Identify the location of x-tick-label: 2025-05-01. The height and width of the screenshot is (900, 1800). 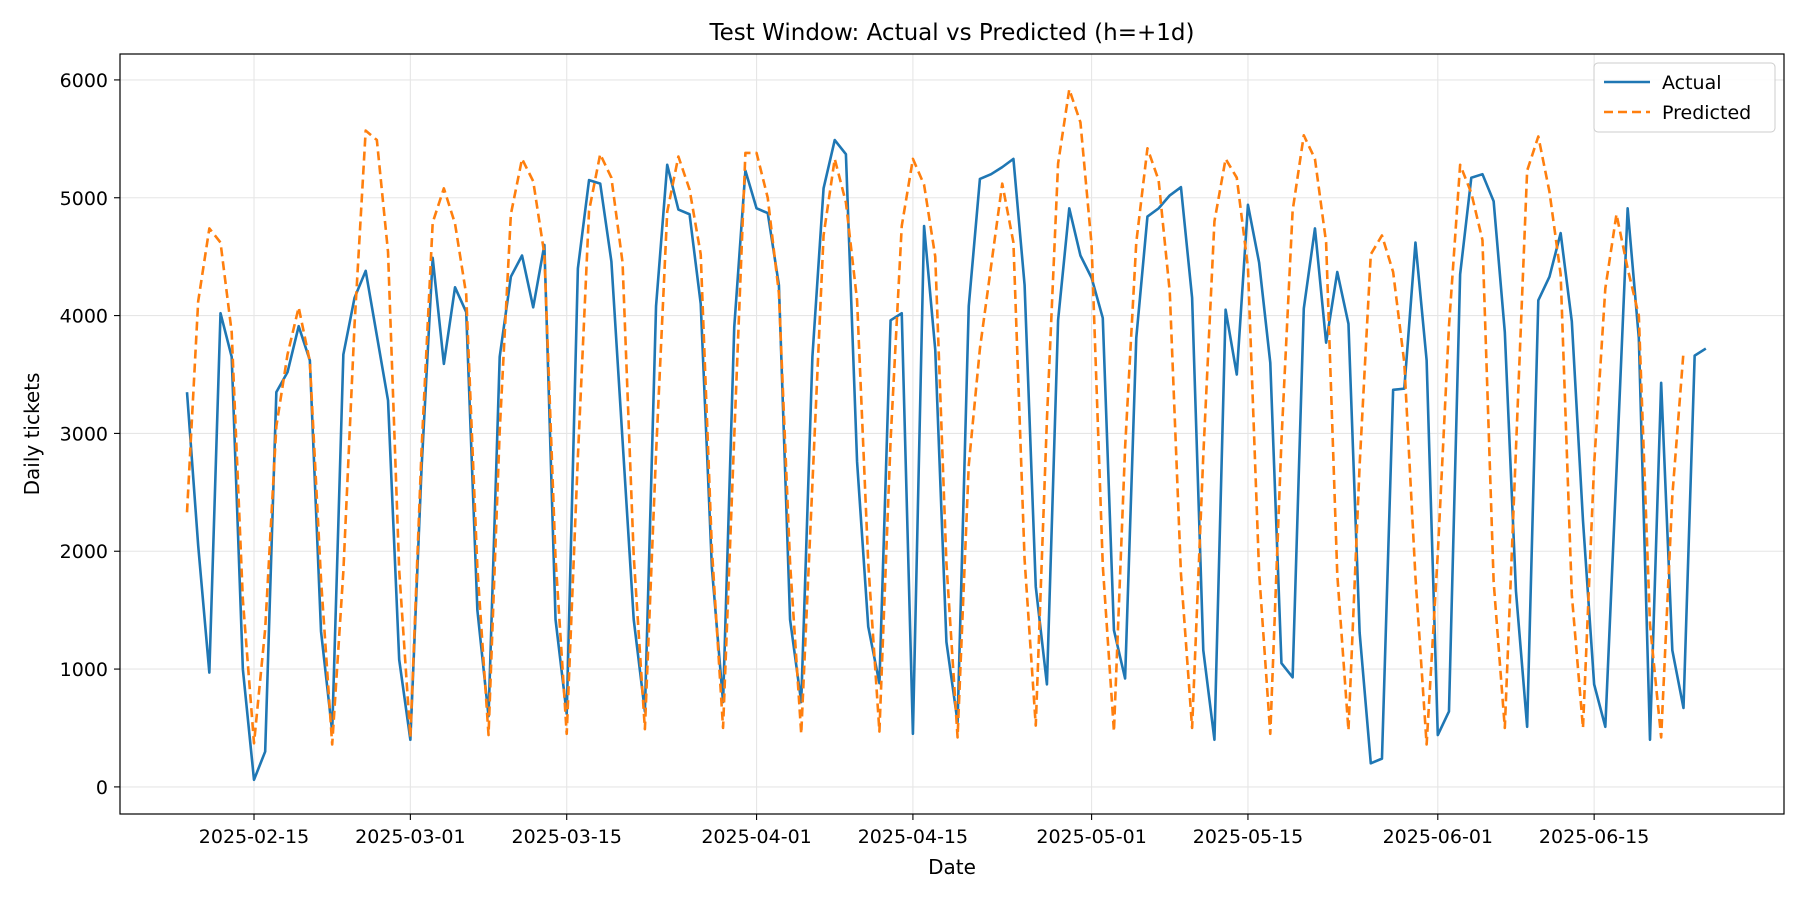
(1091, 837).